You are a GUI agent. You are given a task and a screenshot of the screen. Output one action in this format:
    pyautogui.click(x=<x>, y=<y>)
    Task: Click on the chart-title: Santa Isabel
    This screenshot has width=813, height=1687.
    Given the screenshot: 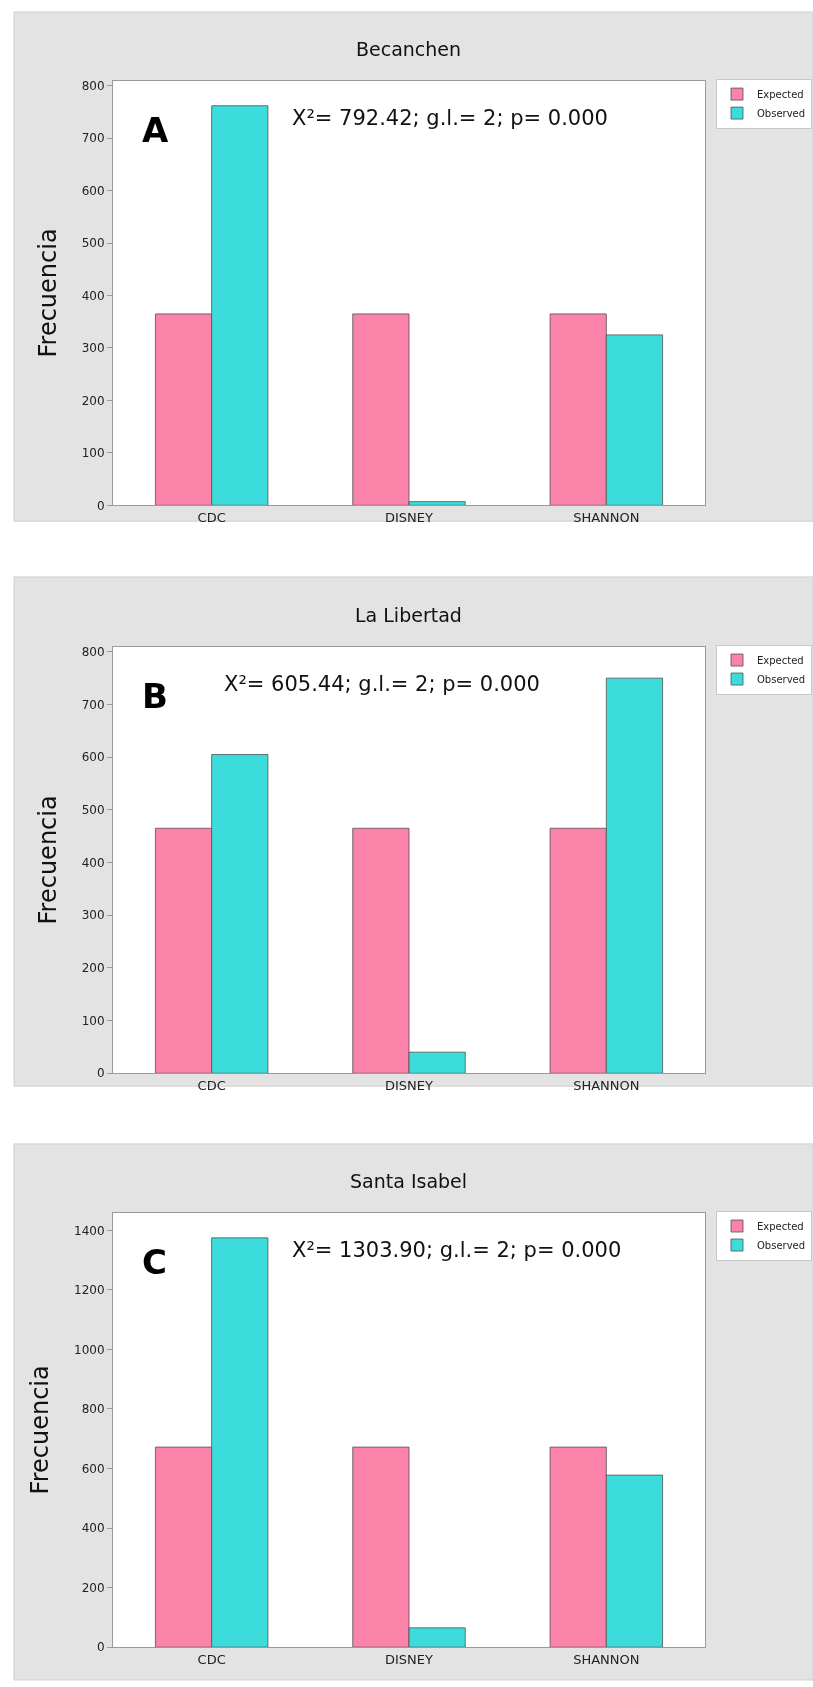 What is the action you would take?
    pyautogui.click(x=409, y=1181)
    